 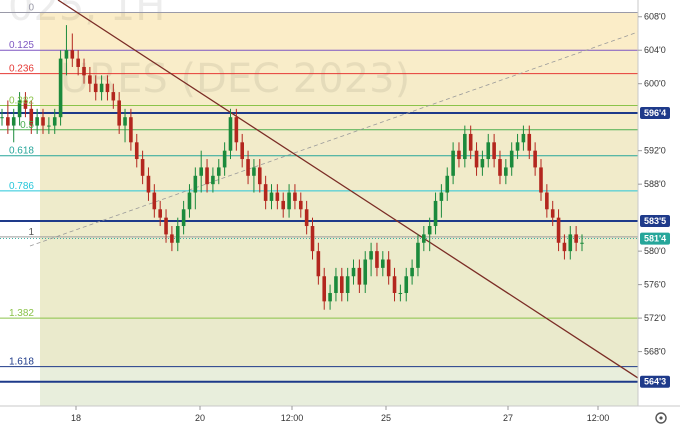 I want to click on watermark-line2: URES (DEC 2023), so click(x=235, y=79).